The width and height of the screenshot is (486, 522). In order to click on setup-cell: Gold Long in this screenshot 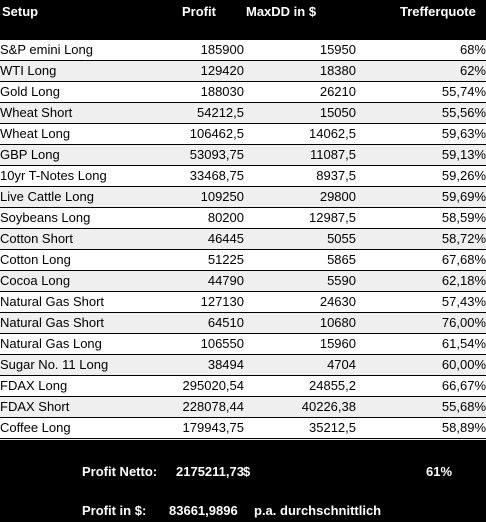, I will do `click(80, 92)`.